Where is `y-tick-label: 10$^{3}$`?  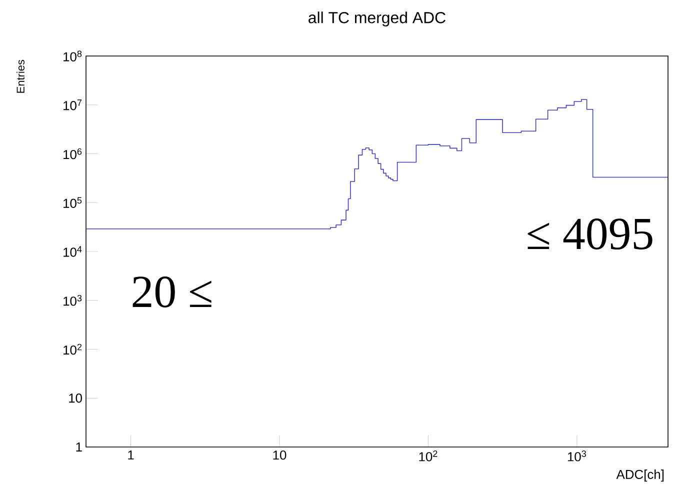
y-tick-label: 10$^{3}$ is located at coordinates (73, 300).